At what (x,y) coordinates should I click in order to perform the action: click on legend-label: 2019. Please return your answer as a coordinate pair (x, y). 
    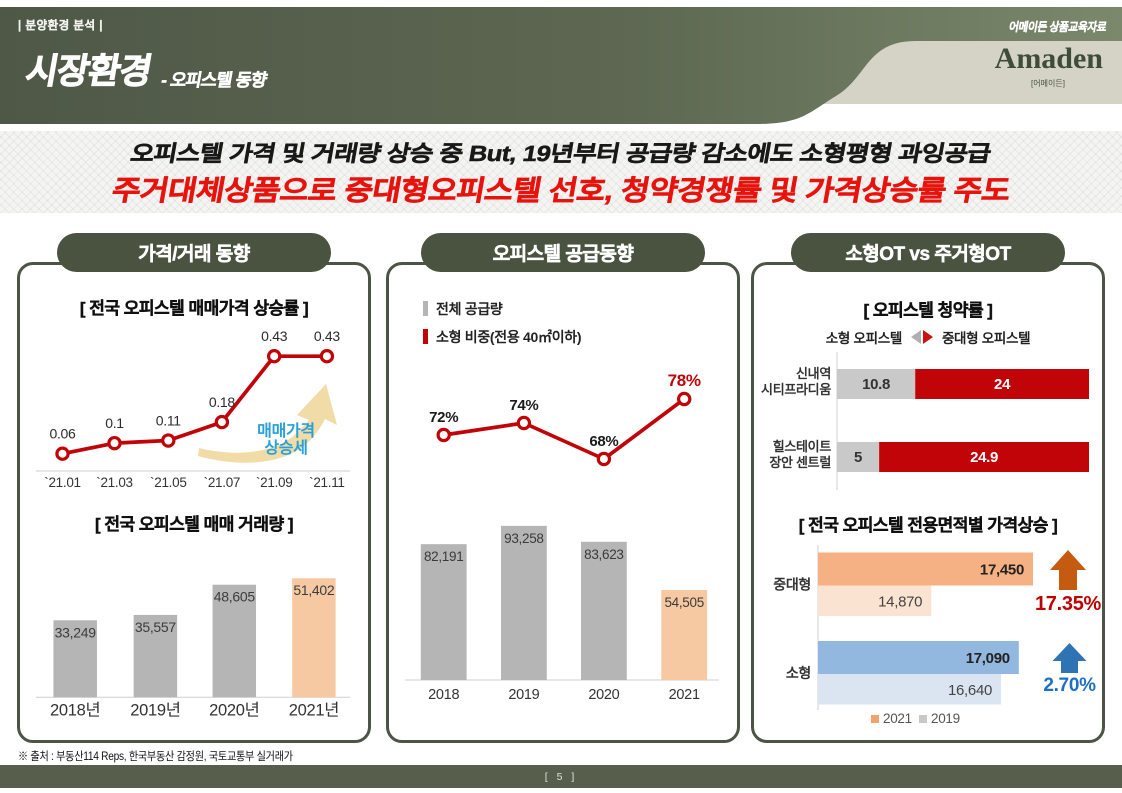
    Looking at the image, I should click on (945, 718).